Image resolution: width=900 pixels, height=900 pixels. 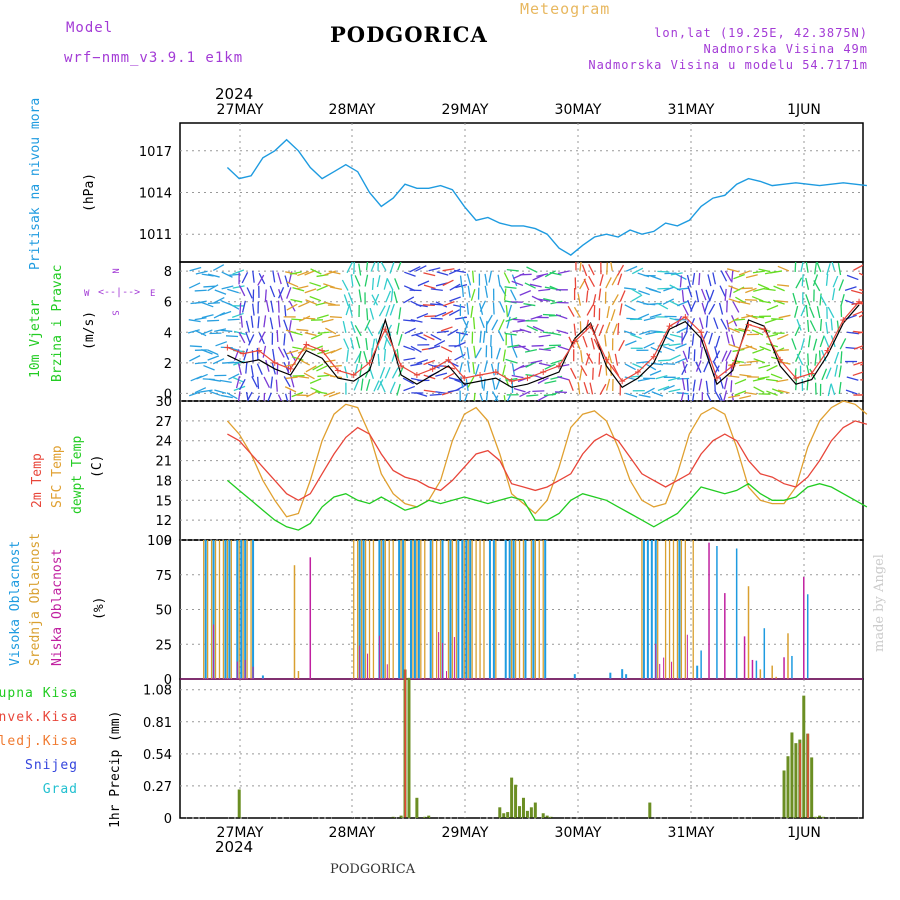 I want to click on y-tick-label: 100, so click(x=159, y=541).